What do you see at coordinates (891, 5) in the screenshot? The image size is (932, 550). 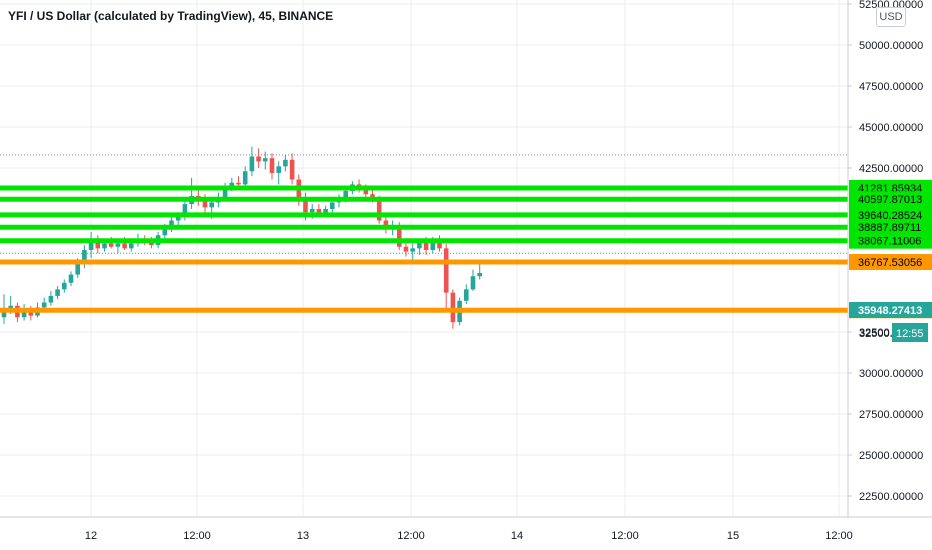 I see `y-tick-label: 52500.00000` at bounding box center [891, 5].